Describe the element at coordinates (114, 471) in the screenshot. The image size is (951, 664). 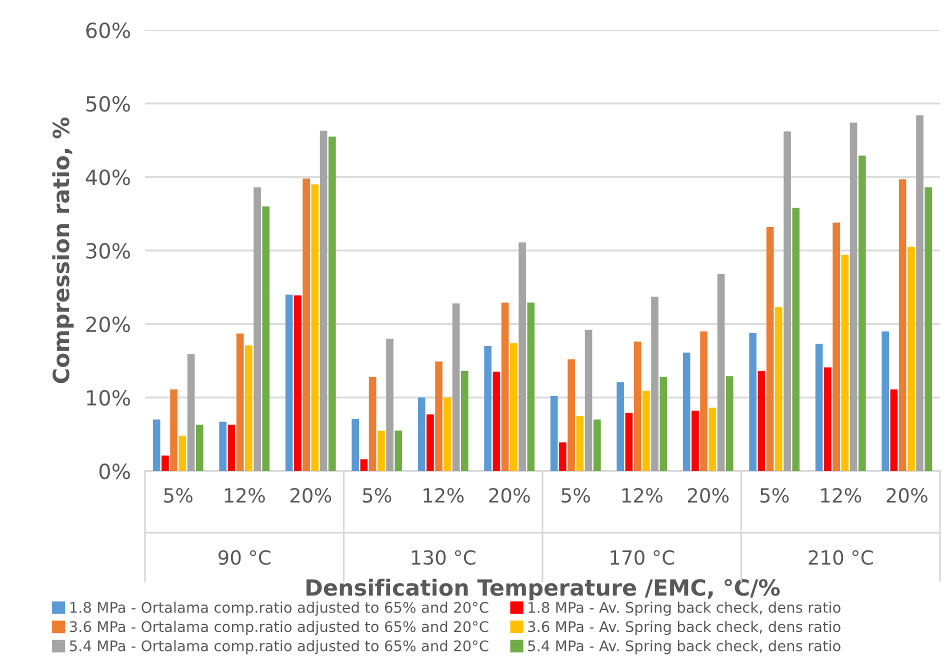
I see `y-tick-label: 0%` at that location.